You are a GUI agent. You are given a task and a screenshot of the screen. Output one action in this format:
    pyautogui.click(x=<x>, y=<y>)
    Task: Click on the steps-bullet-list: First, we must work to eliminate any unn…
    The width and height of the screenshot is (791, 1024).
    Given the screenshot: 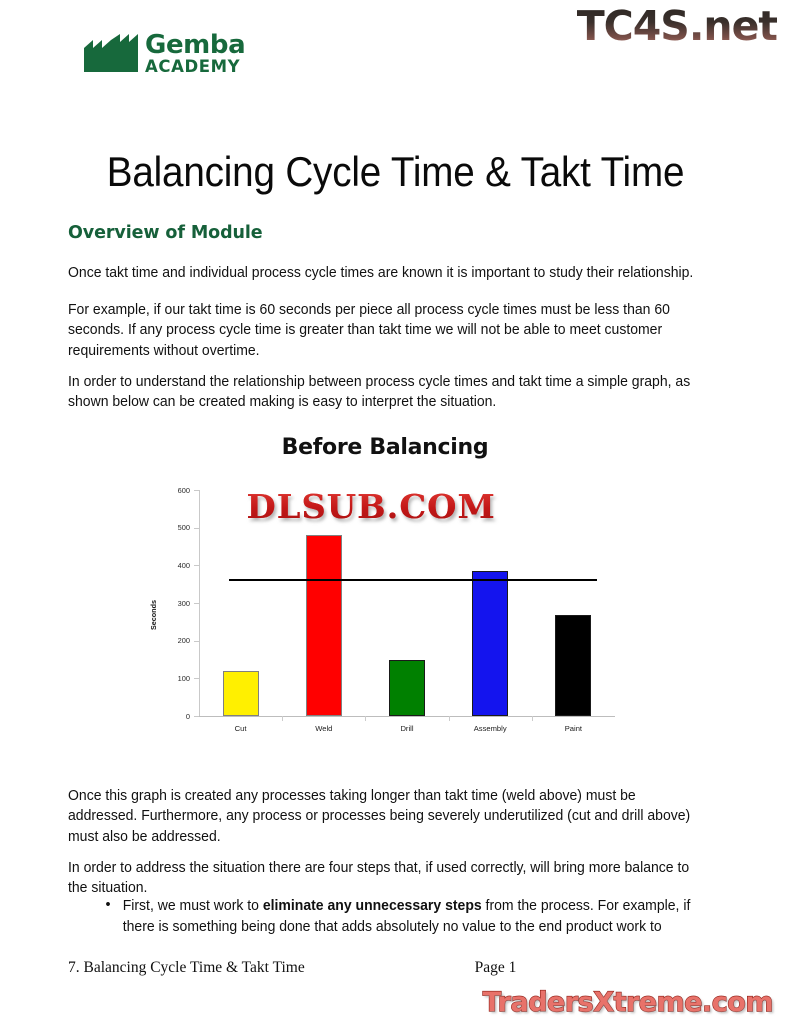 What is the action you would take?
    pyautogui.click(x=394, y=916)
    